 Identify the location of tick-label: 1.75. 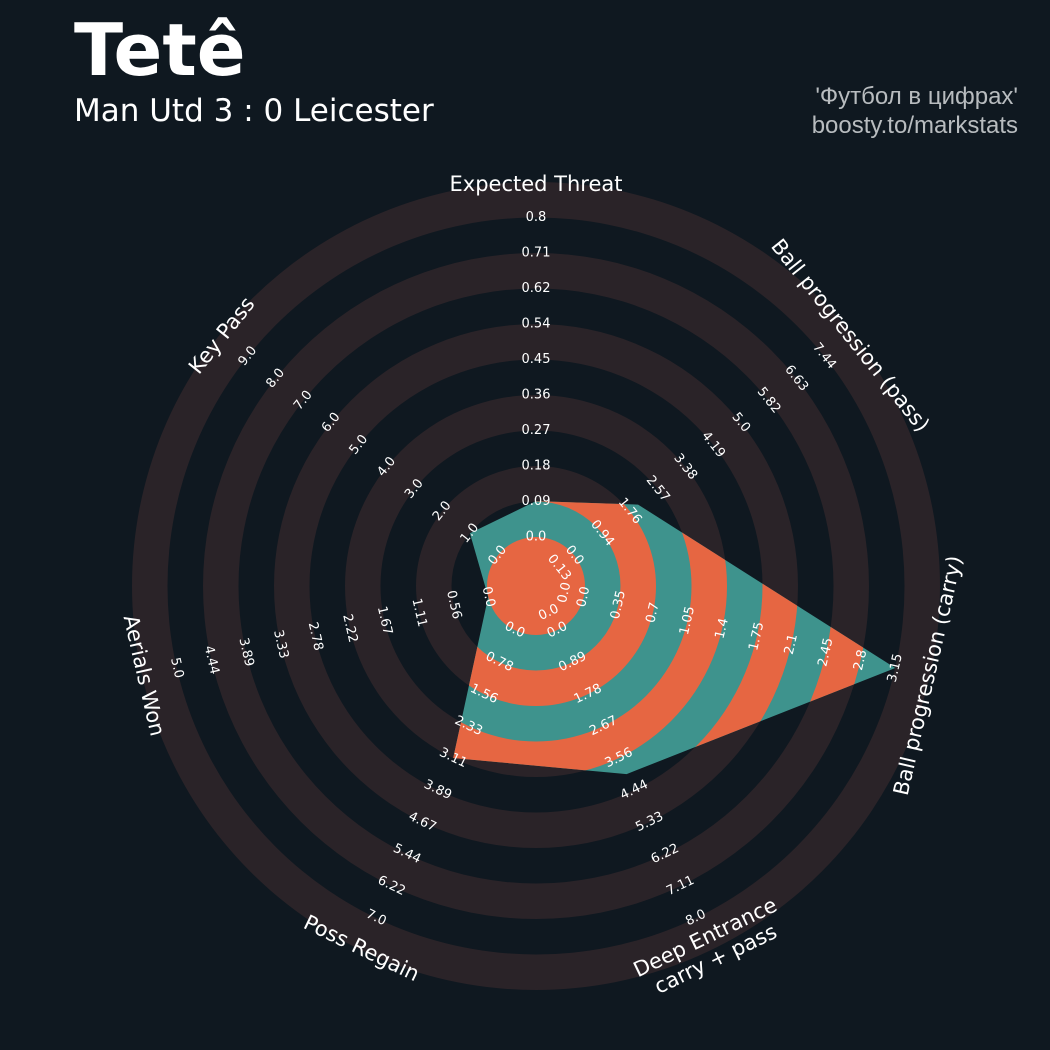
(756, 637).